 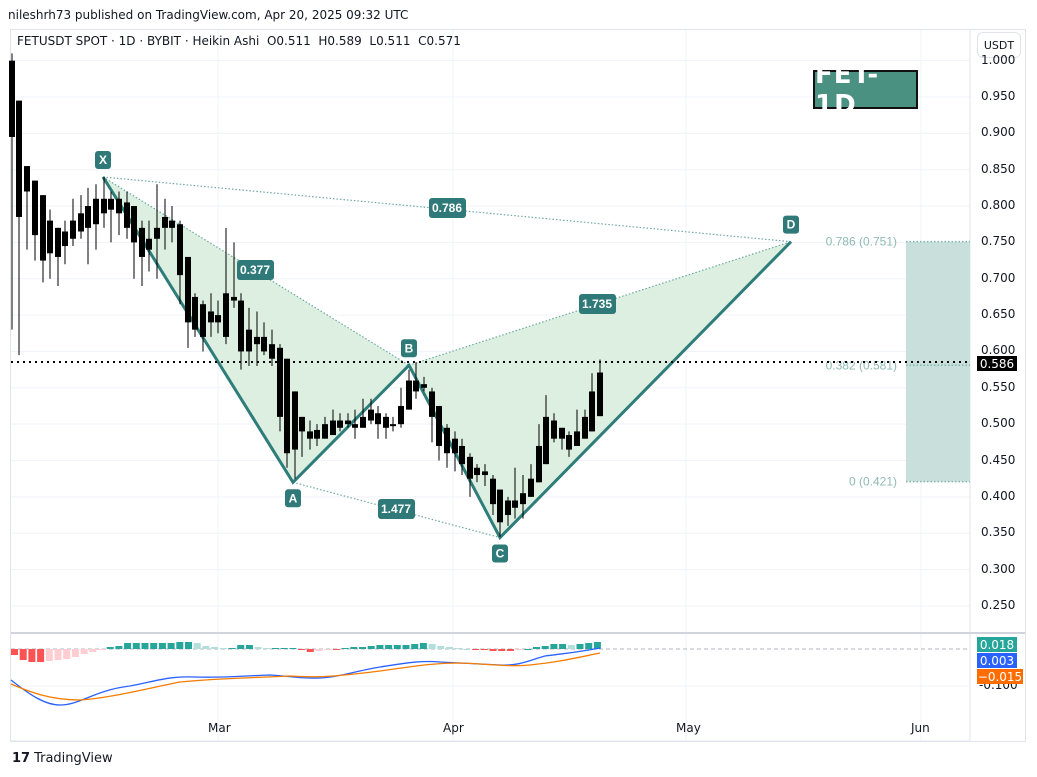 I want to click on symbol-info: FETUSDT SPOT · 1D · BYBIT · Heikin Ashi, so click(x=138, y=41).